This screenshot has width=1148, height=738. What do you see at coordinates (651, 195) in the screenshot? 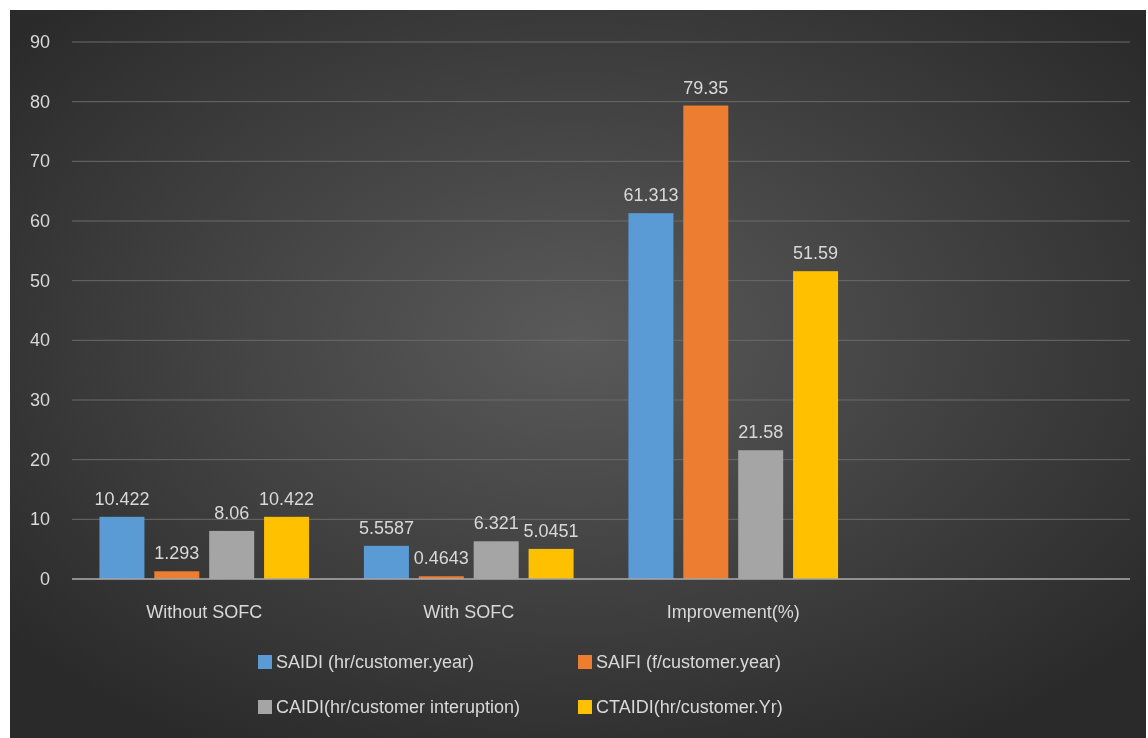
I see `data-label: 61.313` at bounding box center [651, 195].